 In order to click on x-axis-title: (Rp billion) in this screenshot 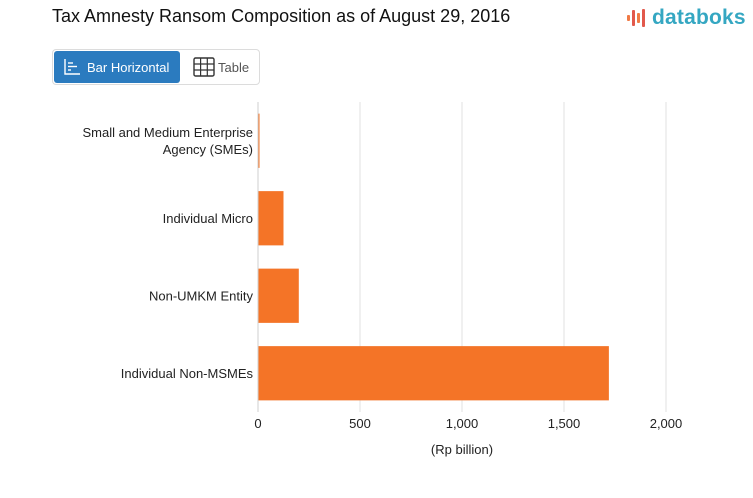, I will do `click(462, 449)`.